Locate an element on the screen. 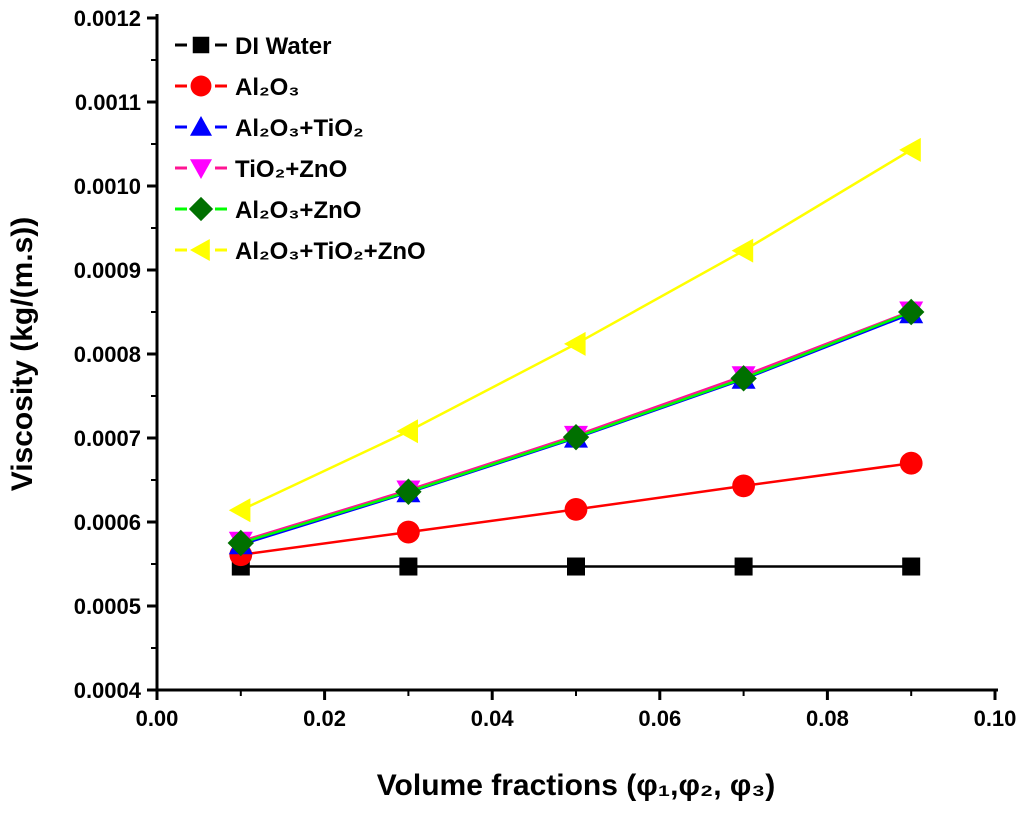 This screenshot has width=1032, height=818. legend-item: Al₂O₃+ZnO is located at coordinates (268, 210).